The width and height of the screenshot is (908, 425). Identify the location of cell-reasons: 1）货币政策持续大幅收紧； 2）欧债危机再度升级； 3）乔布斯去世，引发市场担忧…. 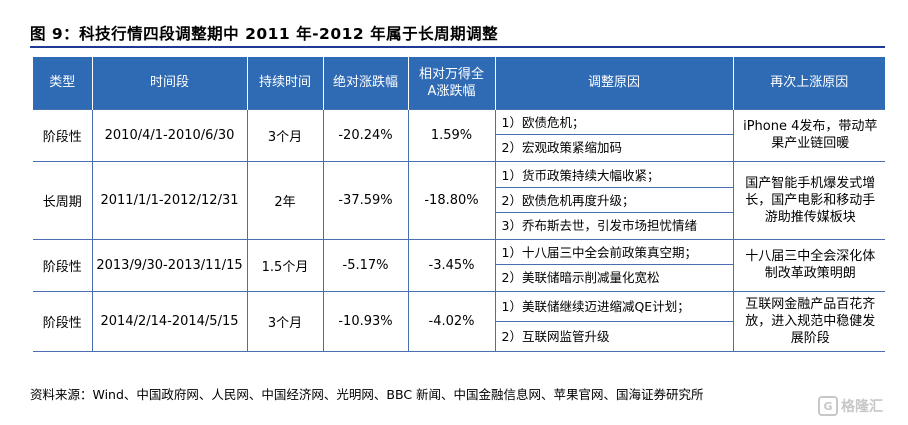
(614, 199).